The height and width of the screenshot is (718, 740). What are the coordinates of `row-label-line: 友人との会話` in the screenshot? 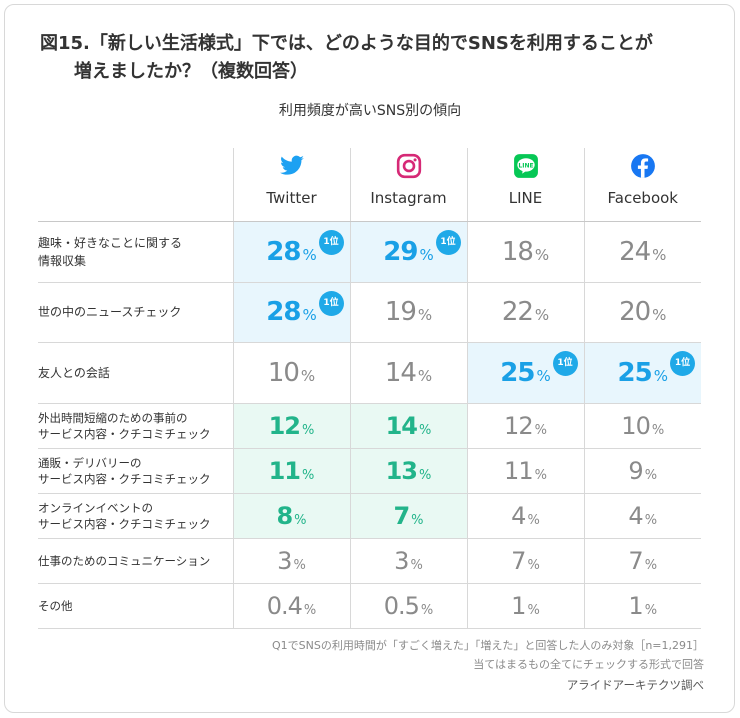 It's located at (74, 372).